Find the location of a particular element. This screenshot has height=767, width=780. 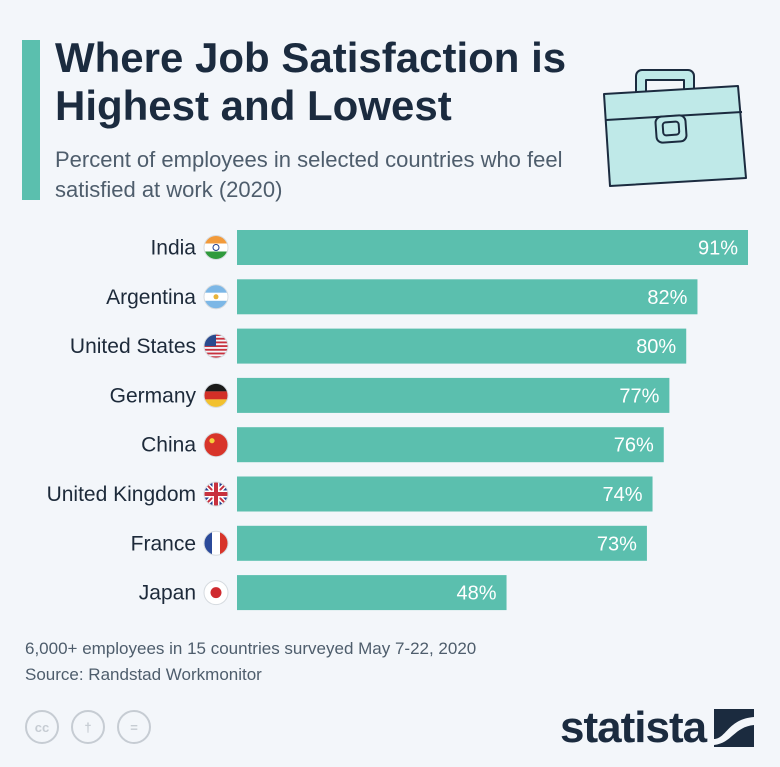

nd-icon: = is located at coordinates (134, 727).